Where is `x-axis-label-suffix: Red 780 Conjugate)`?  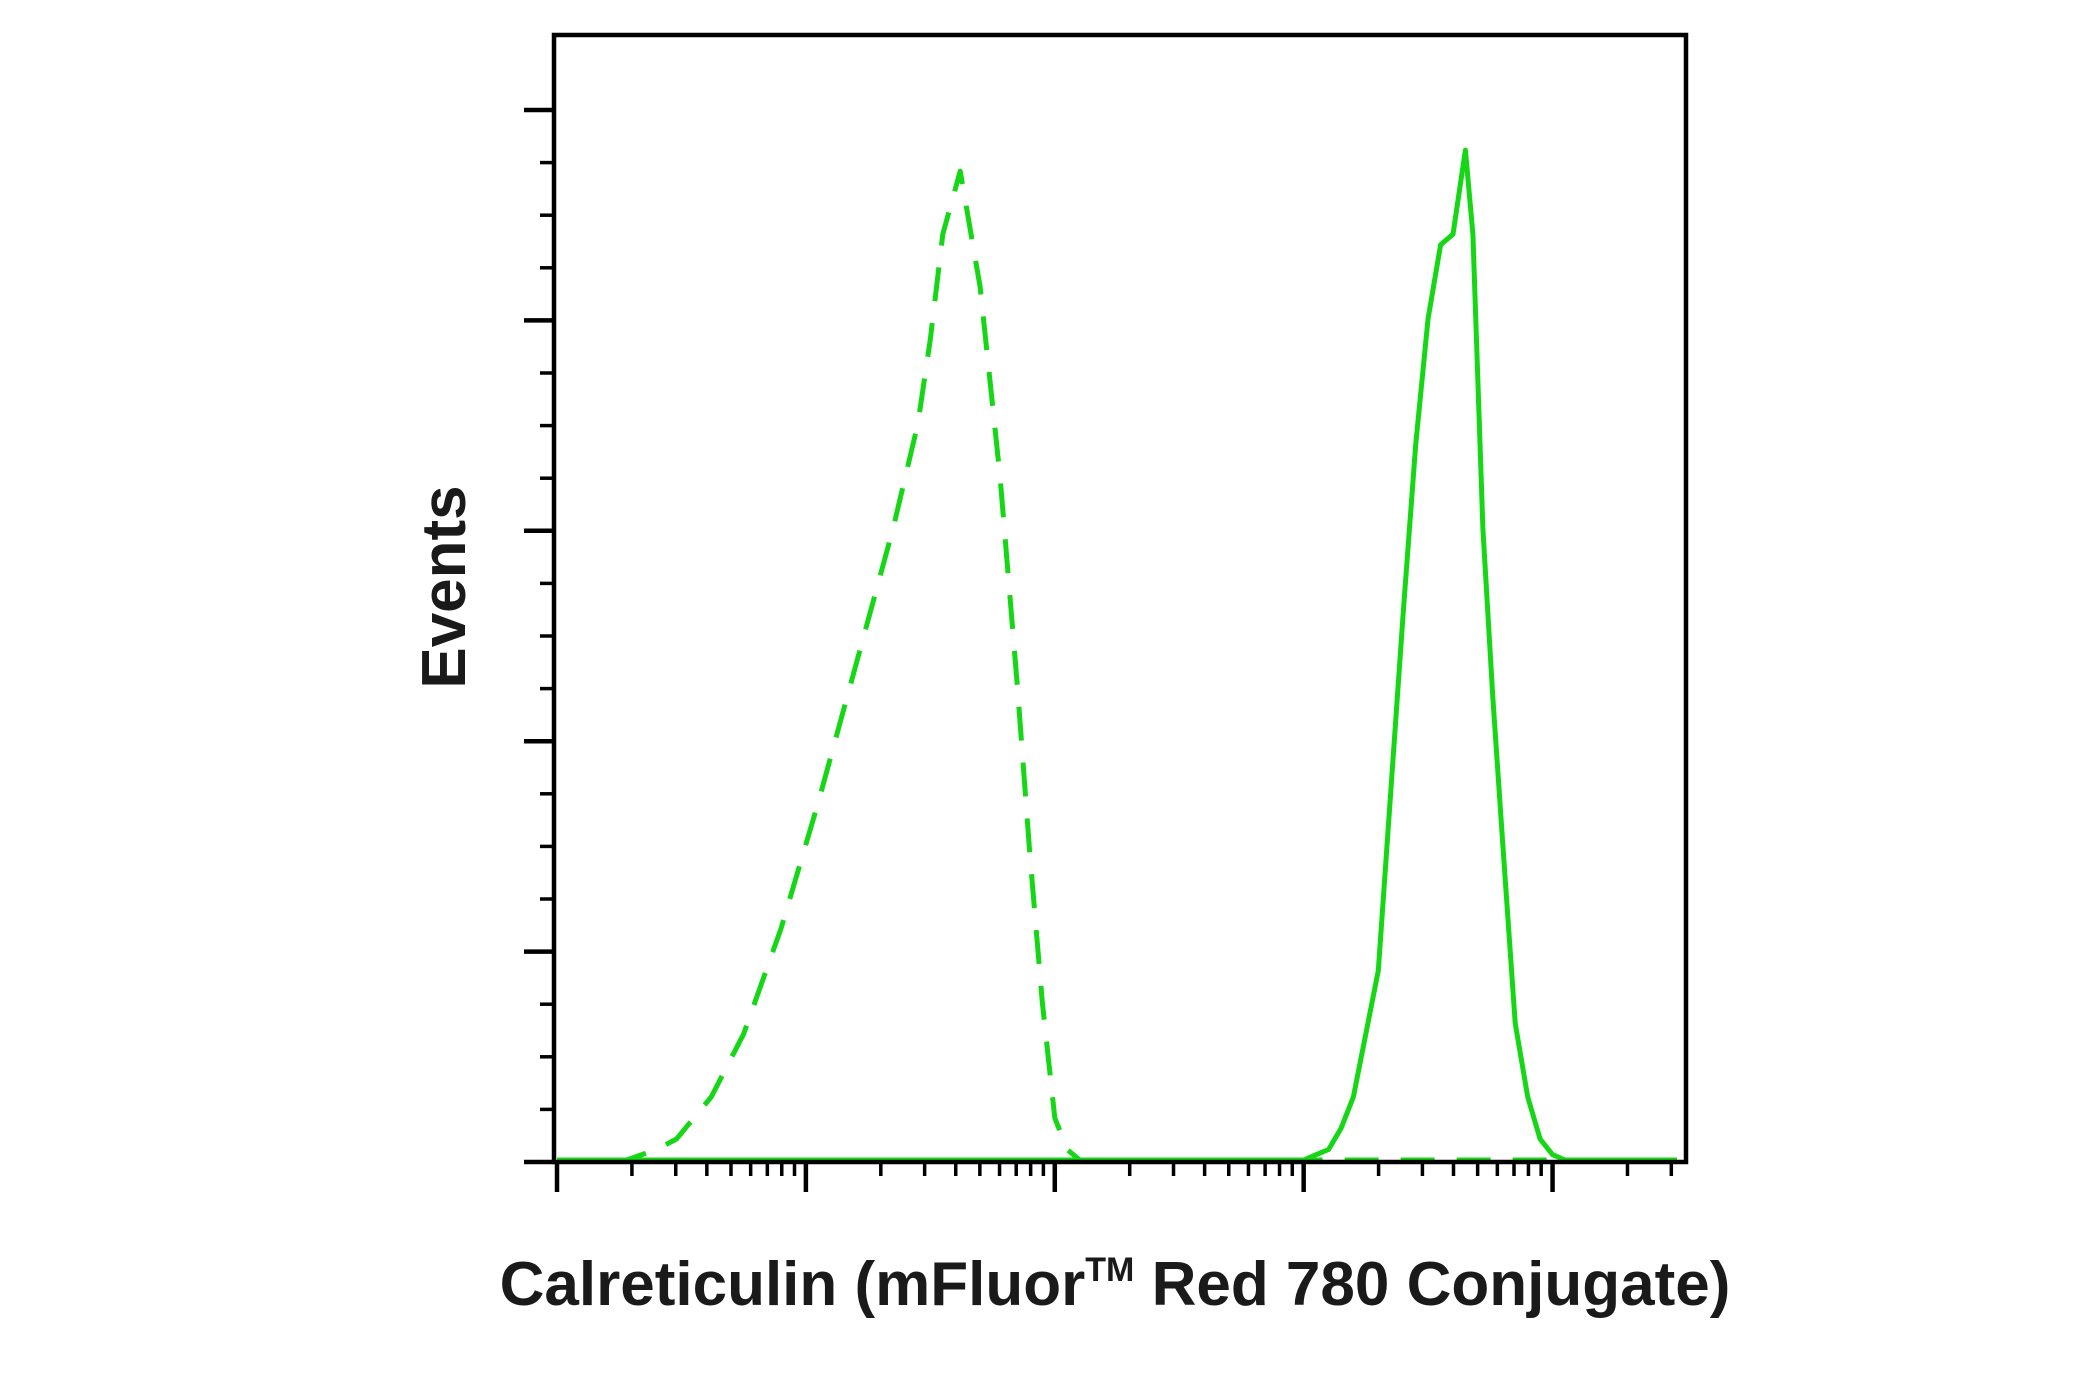 x-axis-label-suffix: Red 780 Conjugate) is located at coordinates (1432, 1284).